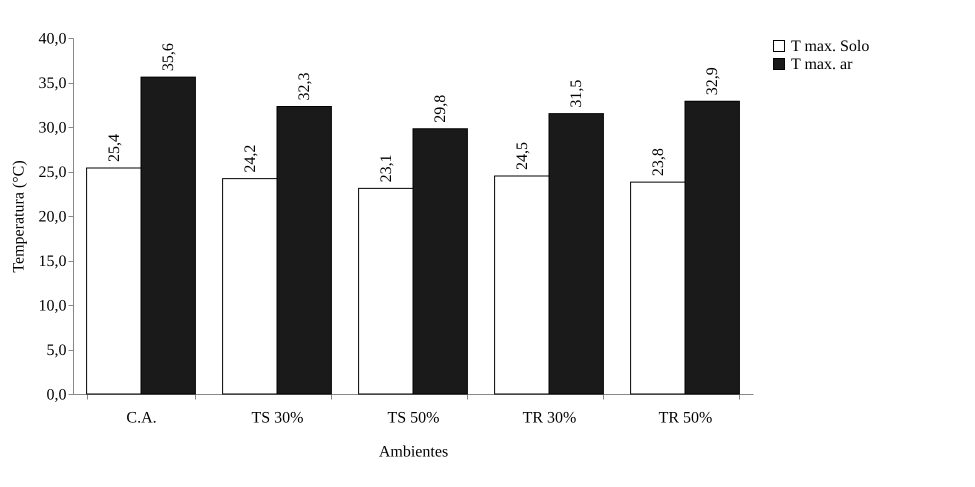  What do you see at coordinates (169, 57) in the screenshot?
I see `data-label: 35,6` at bounding box center [169, 57].